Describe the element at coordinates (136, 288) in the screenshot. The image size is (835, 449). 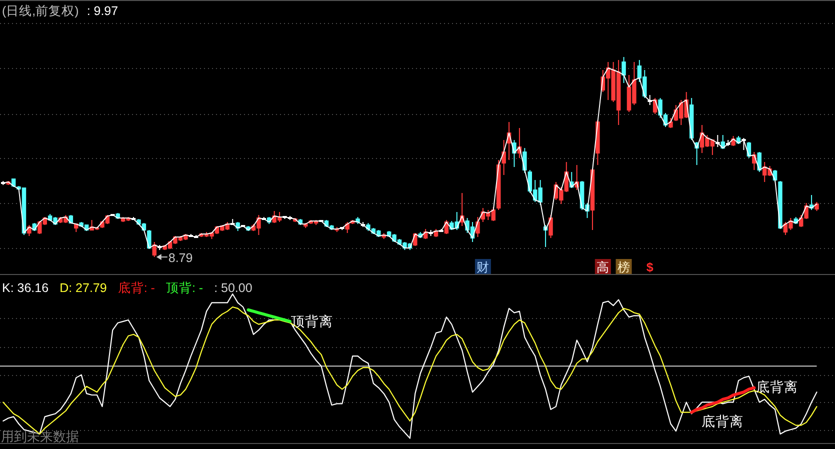
I see `text: 底背: -` at that location.